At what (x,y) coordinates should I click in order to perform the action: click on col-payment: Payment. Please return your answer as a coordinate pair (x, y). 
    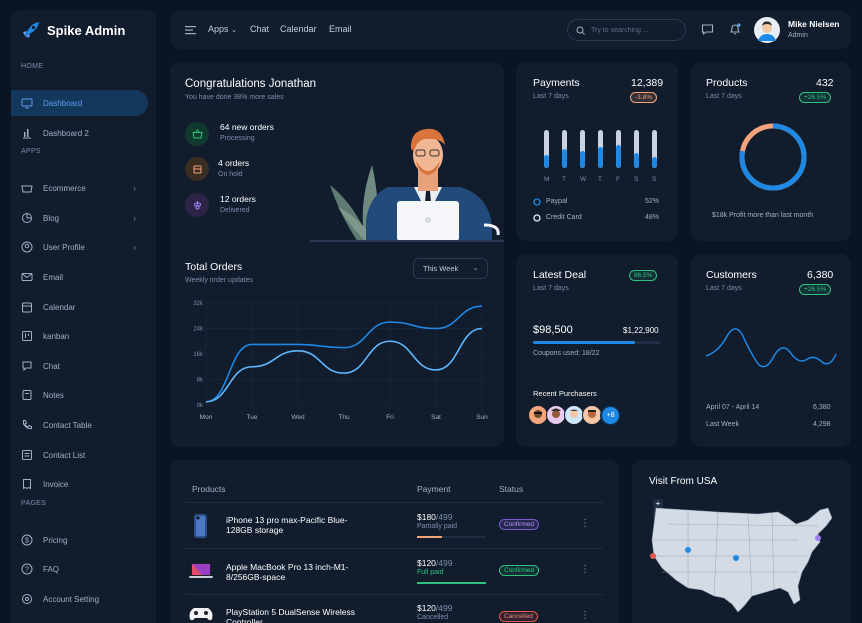
    Looking at the image, I should click on (434, 489).